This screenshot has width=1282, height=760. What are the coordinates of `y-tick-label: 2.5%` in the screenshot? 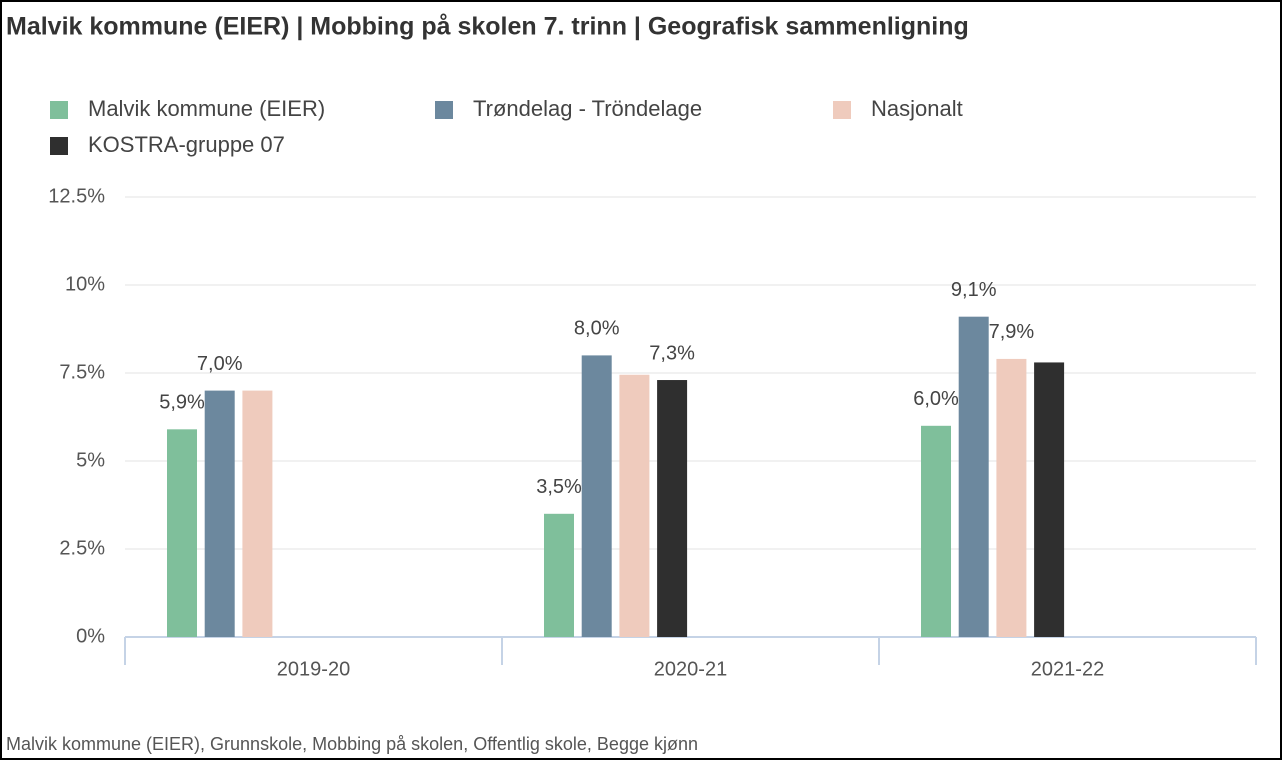 It's located at (82, 548).